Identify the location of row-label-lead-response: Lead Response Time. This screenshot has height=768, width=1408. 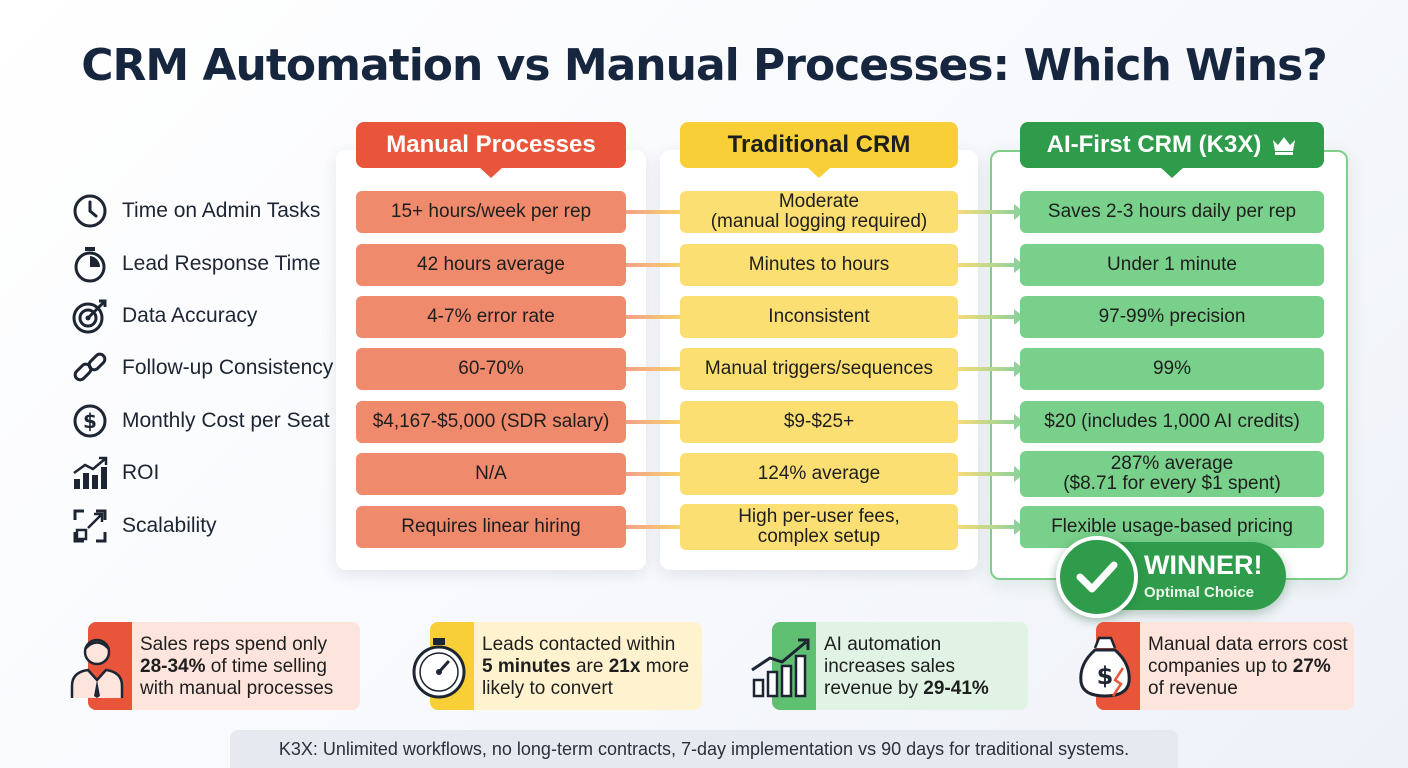
(195, 264).